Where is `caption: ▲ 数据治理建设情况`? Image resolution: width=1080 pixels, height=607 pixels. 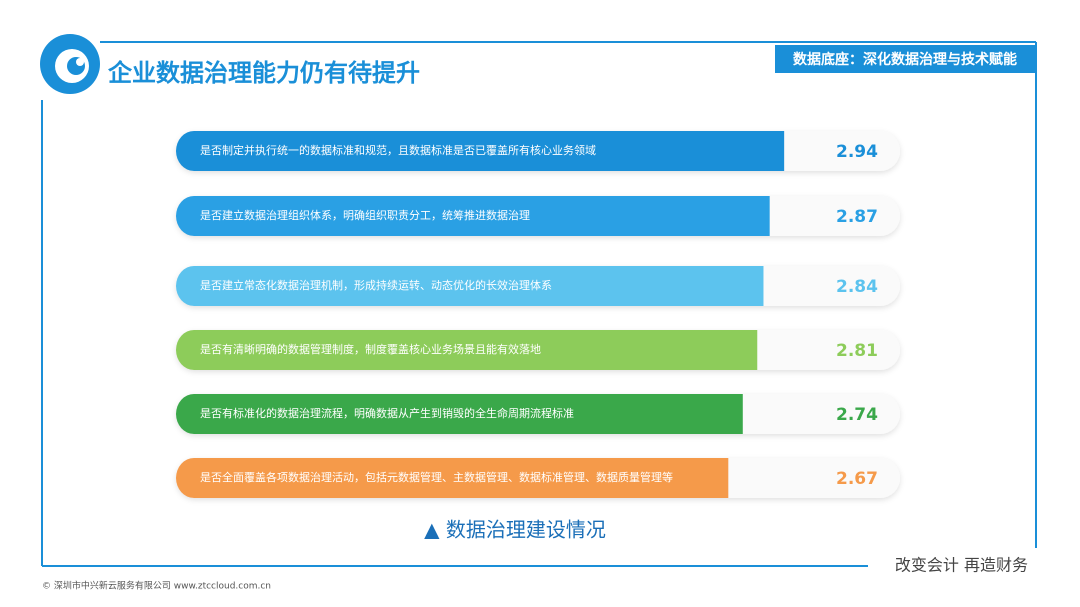 caption: ▲ 数据治理建设情况 is located at coordinates (515, 530).